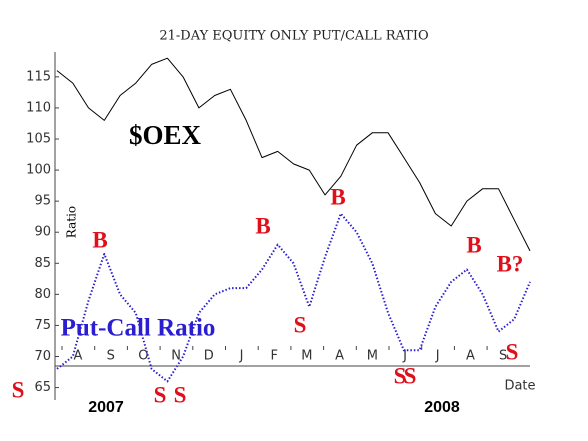 Image resolution: width=588 pixels, height=441 pixels. I want to click on x-tick-label: D, so click(209, 356).